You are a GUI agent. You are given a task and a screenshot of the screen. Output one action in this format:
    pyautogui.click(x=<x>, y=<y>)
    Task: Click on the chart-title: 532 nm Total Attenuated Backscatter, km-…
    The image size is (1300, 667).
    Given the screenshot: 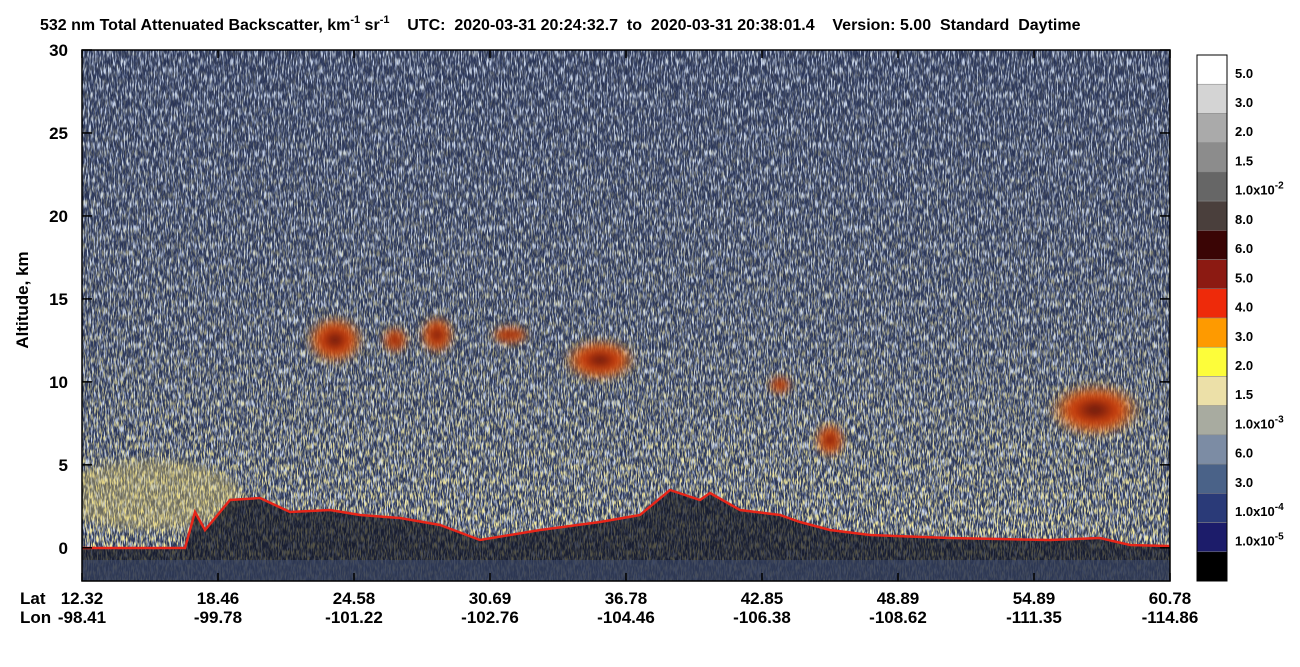 What is the action you would take?
    pyautogui.click(x=560, y=24)
    